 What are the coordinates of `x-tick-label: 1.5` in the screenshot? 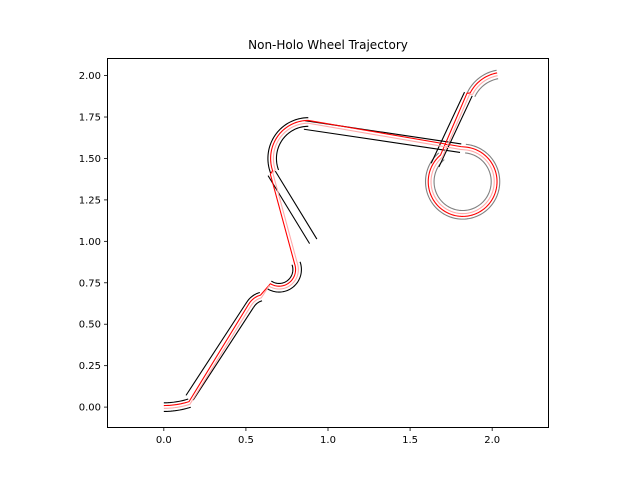 It's located at (410, 440).